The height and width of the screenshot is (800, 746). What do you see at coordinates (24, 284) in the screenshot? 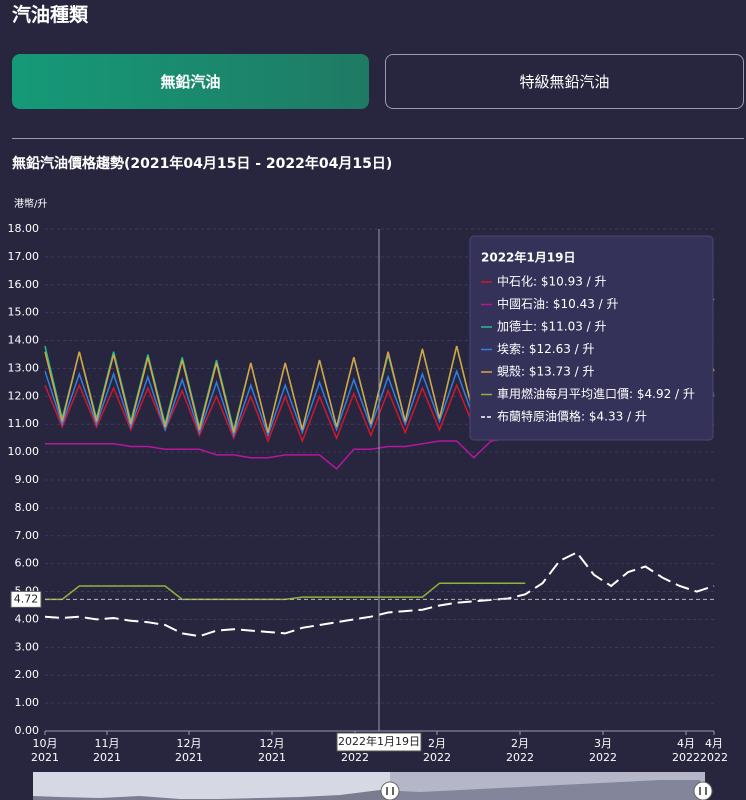
I see `y-tick-label: 16.00` at bounding box center [24, 284].